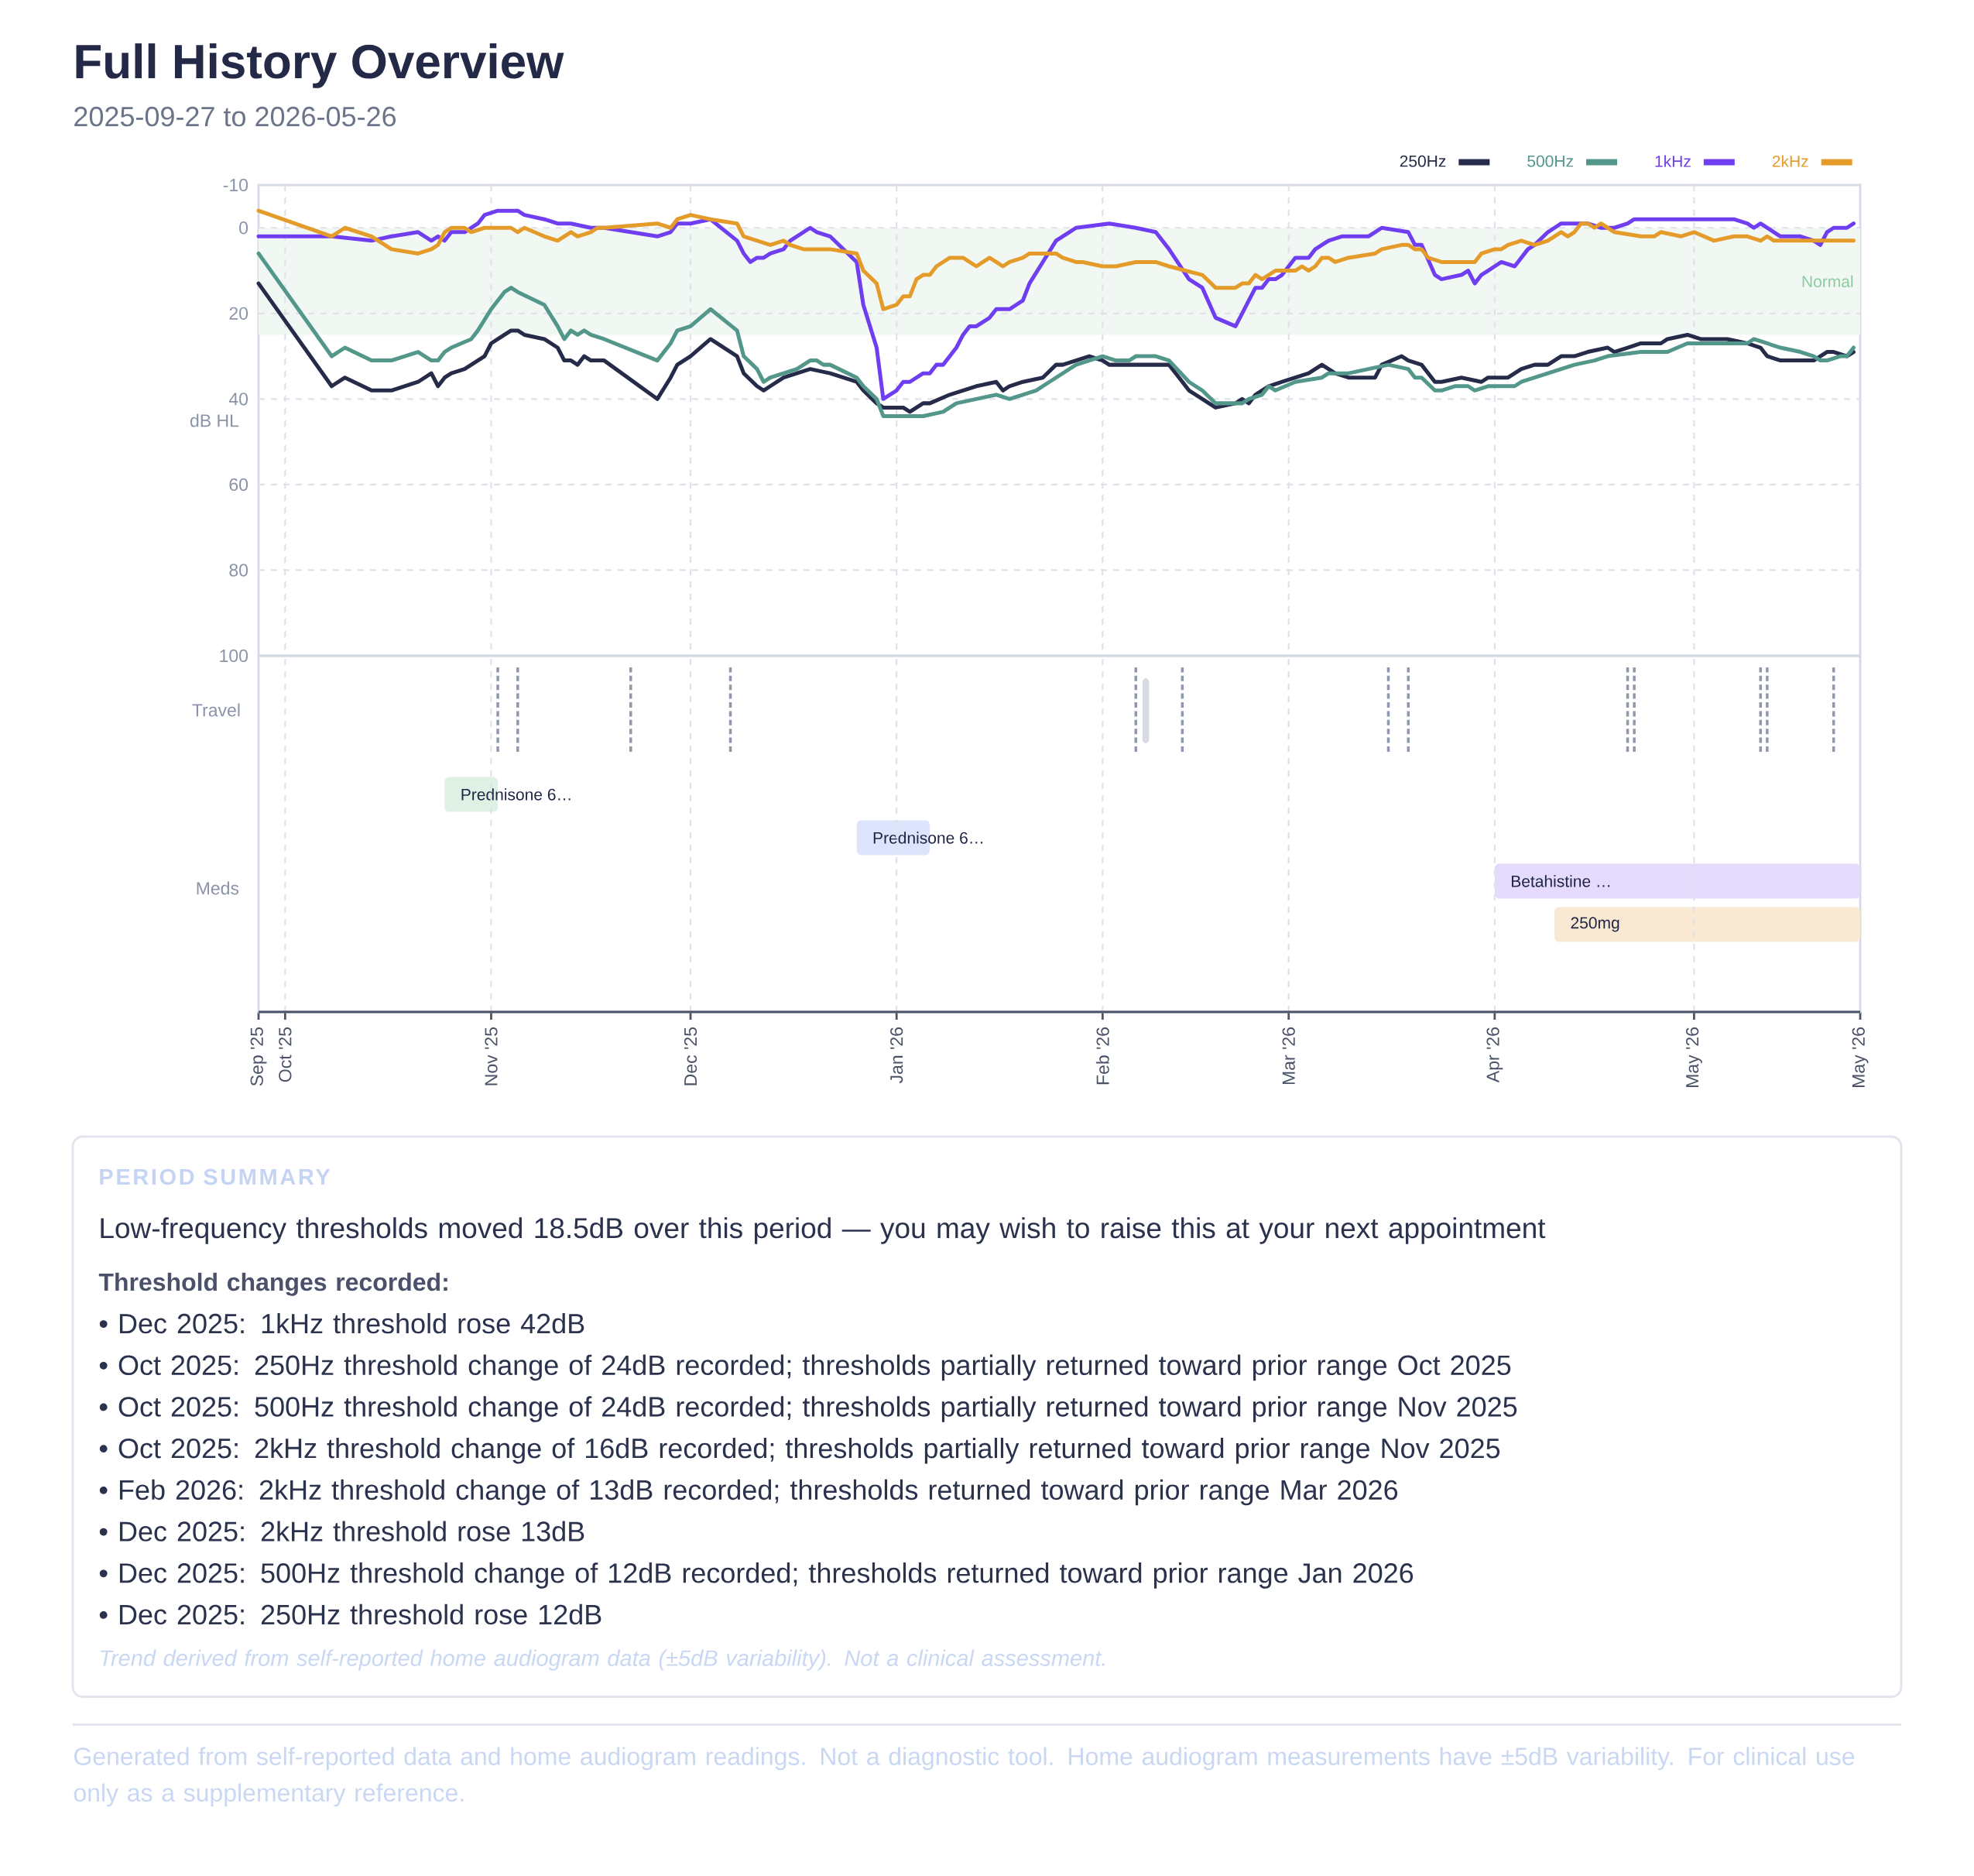  What do you see at coordinates (216, 710) in the screenshot?
I see `y-tick-label: Travel` at bounding box center [216, 710].